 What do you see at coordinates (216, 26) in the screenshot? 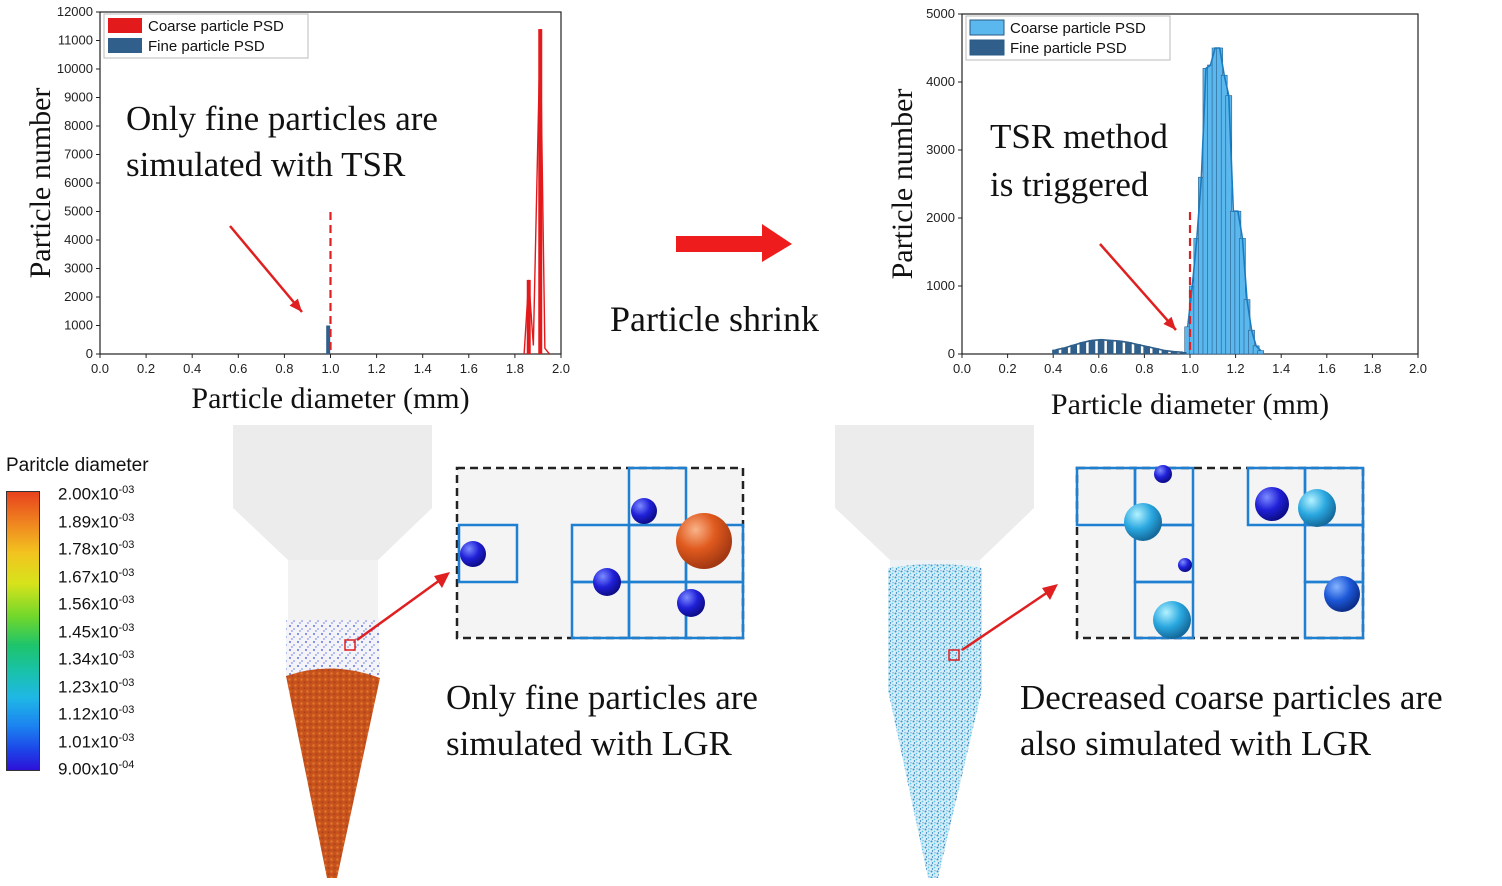
I see `legend-label: Coarse particle PSD` at bounding box center [216, 26].